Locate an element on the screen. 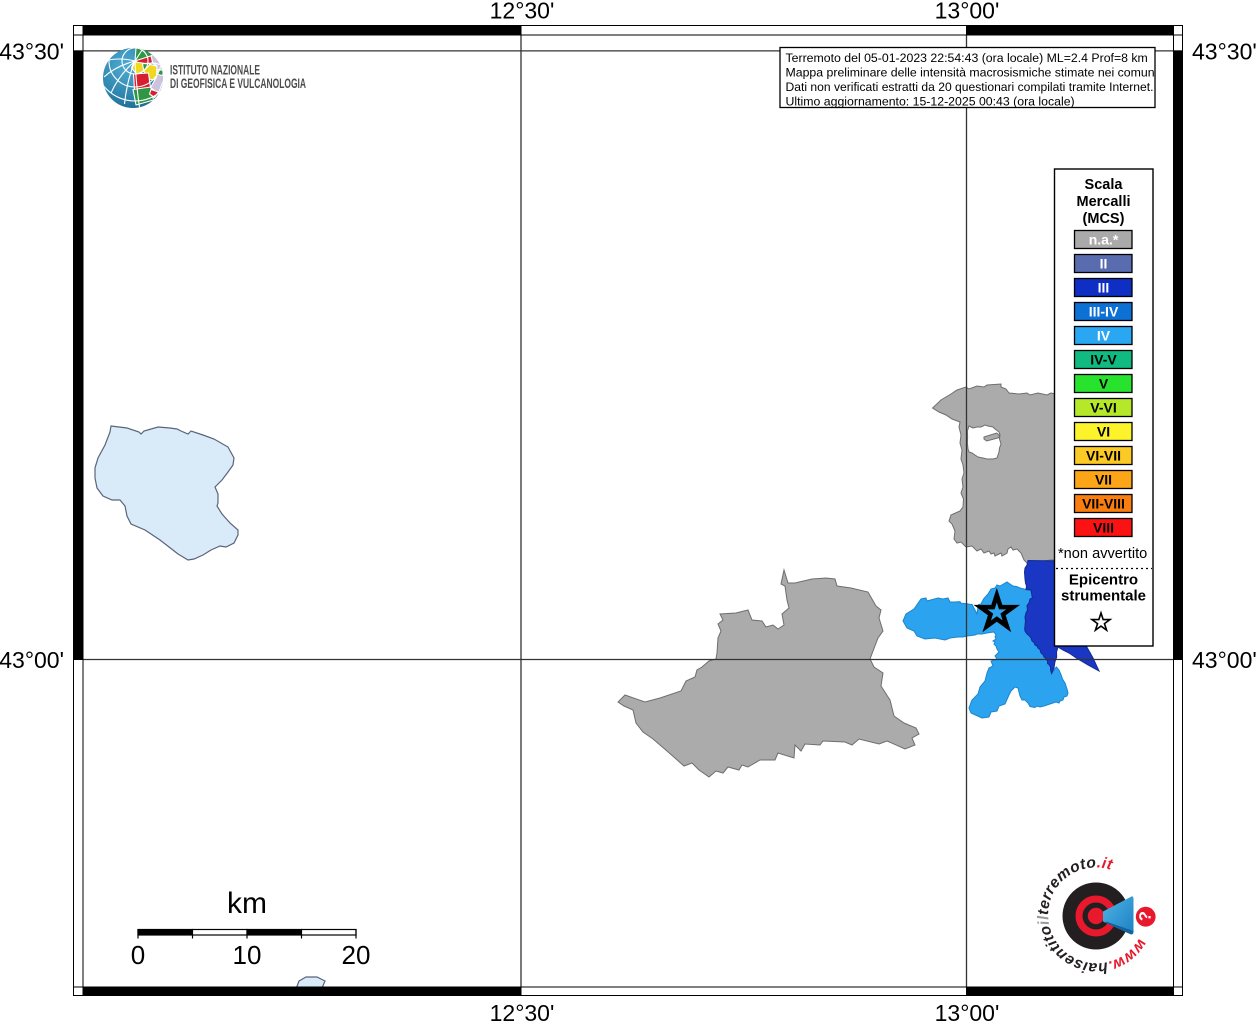 The image size is (1256, 1024). svg-text: DI GEOFISICA E VULCANOLOGIA is located at coordinates (238, 83).